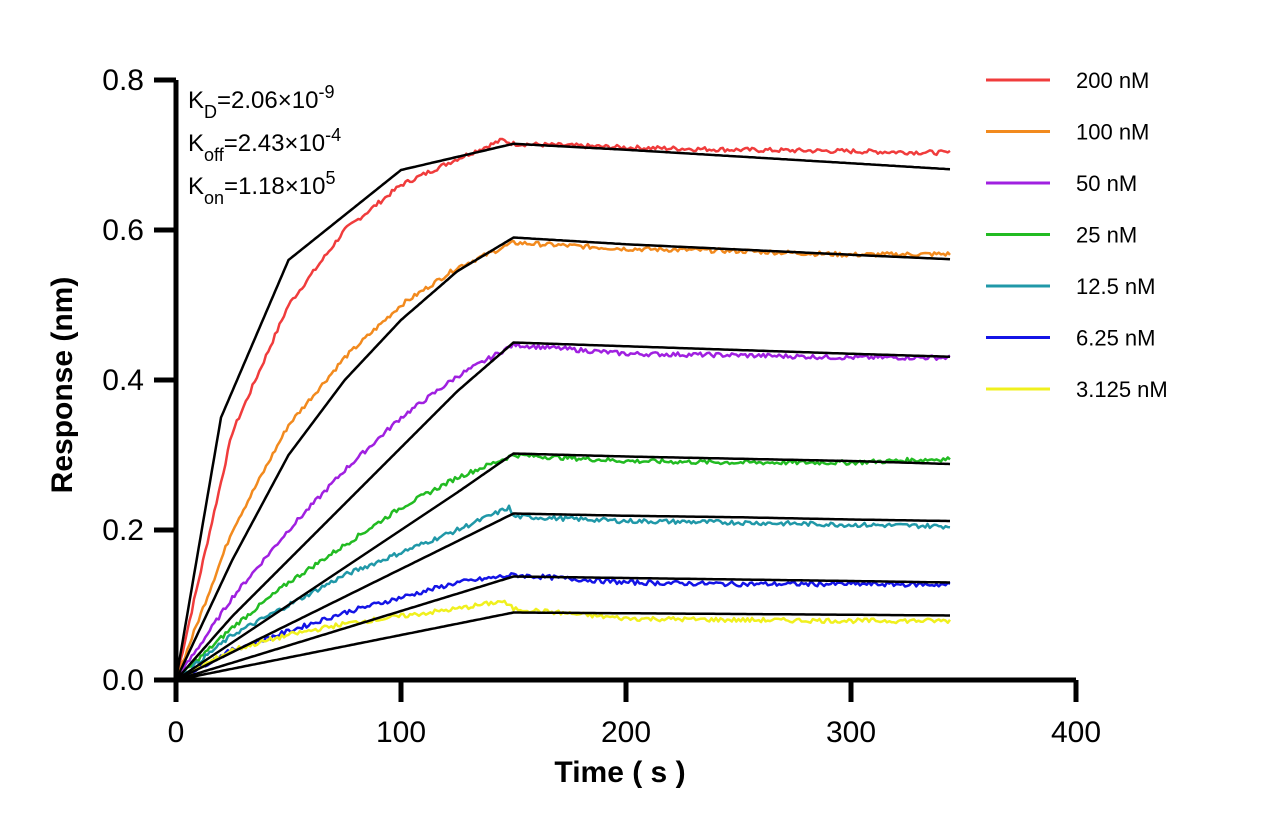 Image resolution: width=1287 pixels, height=833 pixels. Describe the element at coordinates (1067, 80) in the screenshot. I see `legend-item: 200 nM` at that location.